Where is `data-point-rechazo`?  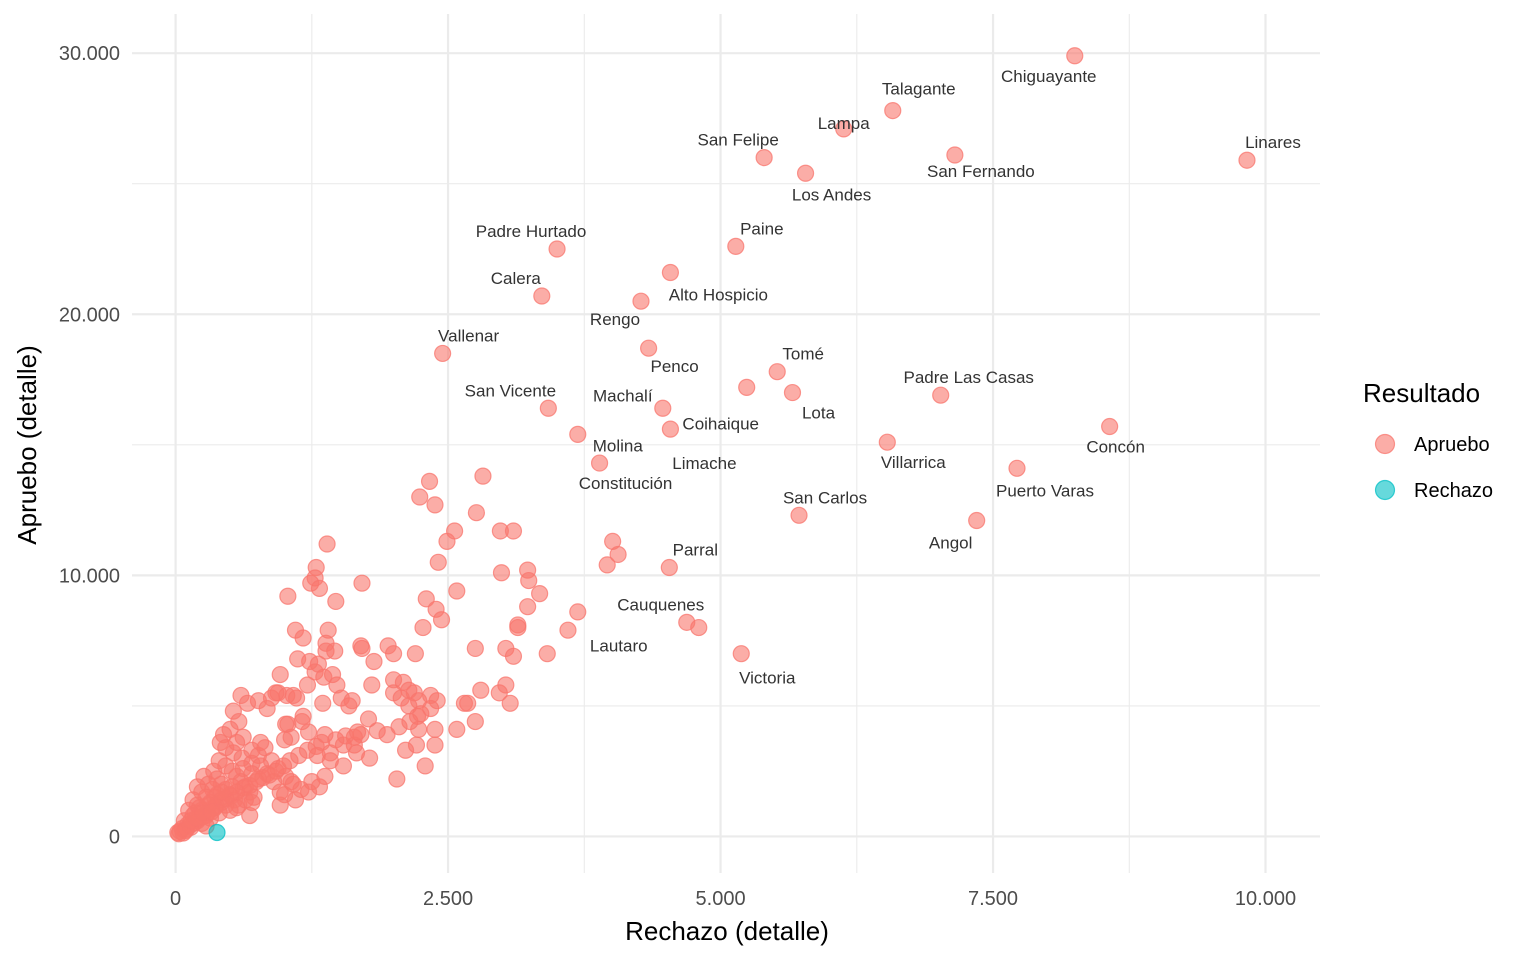 data-point-rechazo is located at coordinates (217, 832).